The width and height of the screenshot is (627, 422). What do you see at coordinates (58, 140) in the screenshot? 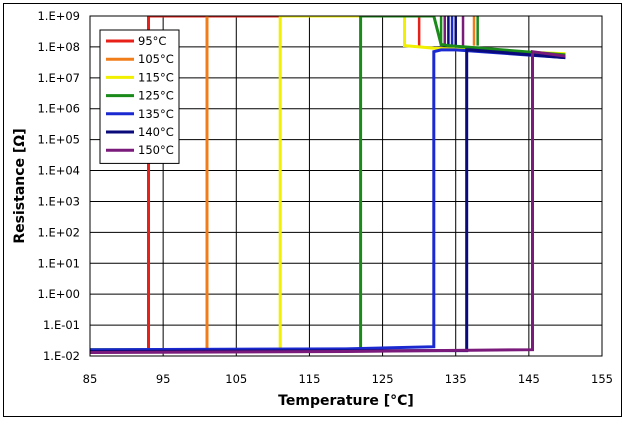
I see `y-tick-label: 1.E+05` at bounding box center [58, 140].